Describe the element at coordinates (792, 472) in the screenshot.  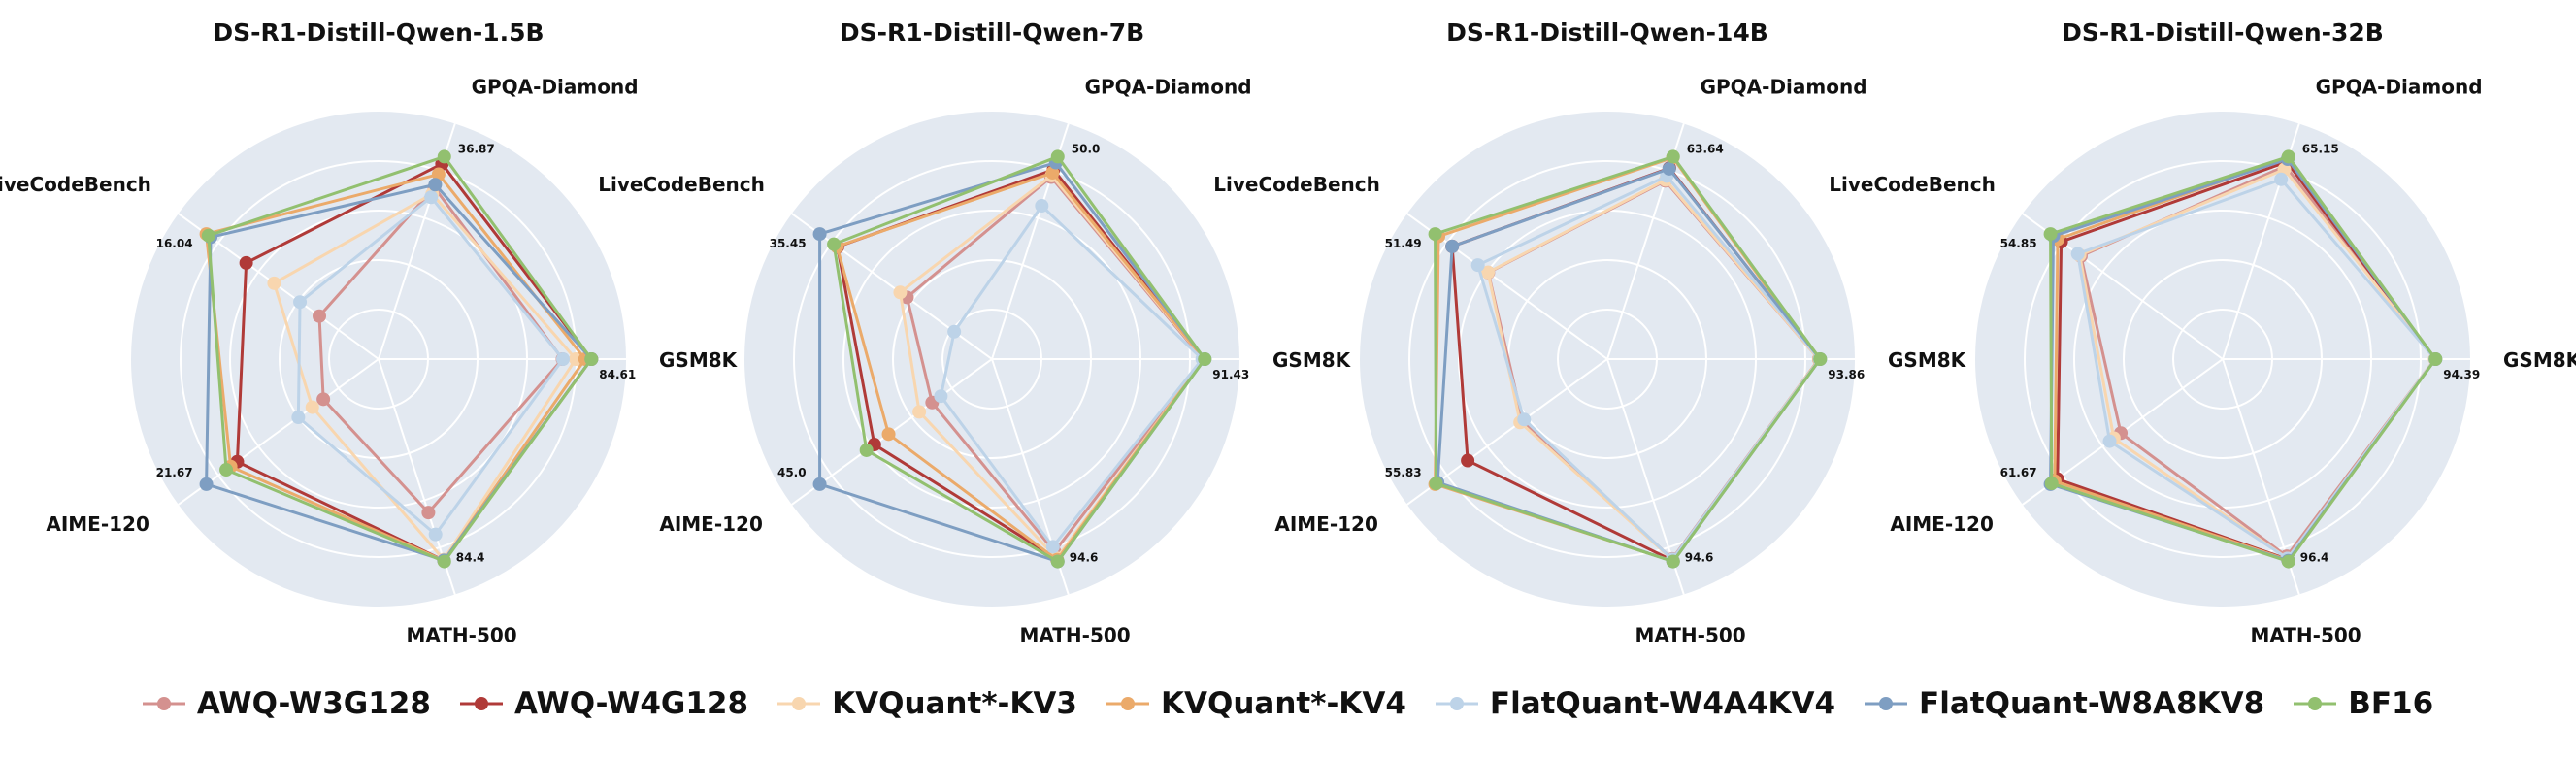
I see `max-value-label: 45.0` at that location.